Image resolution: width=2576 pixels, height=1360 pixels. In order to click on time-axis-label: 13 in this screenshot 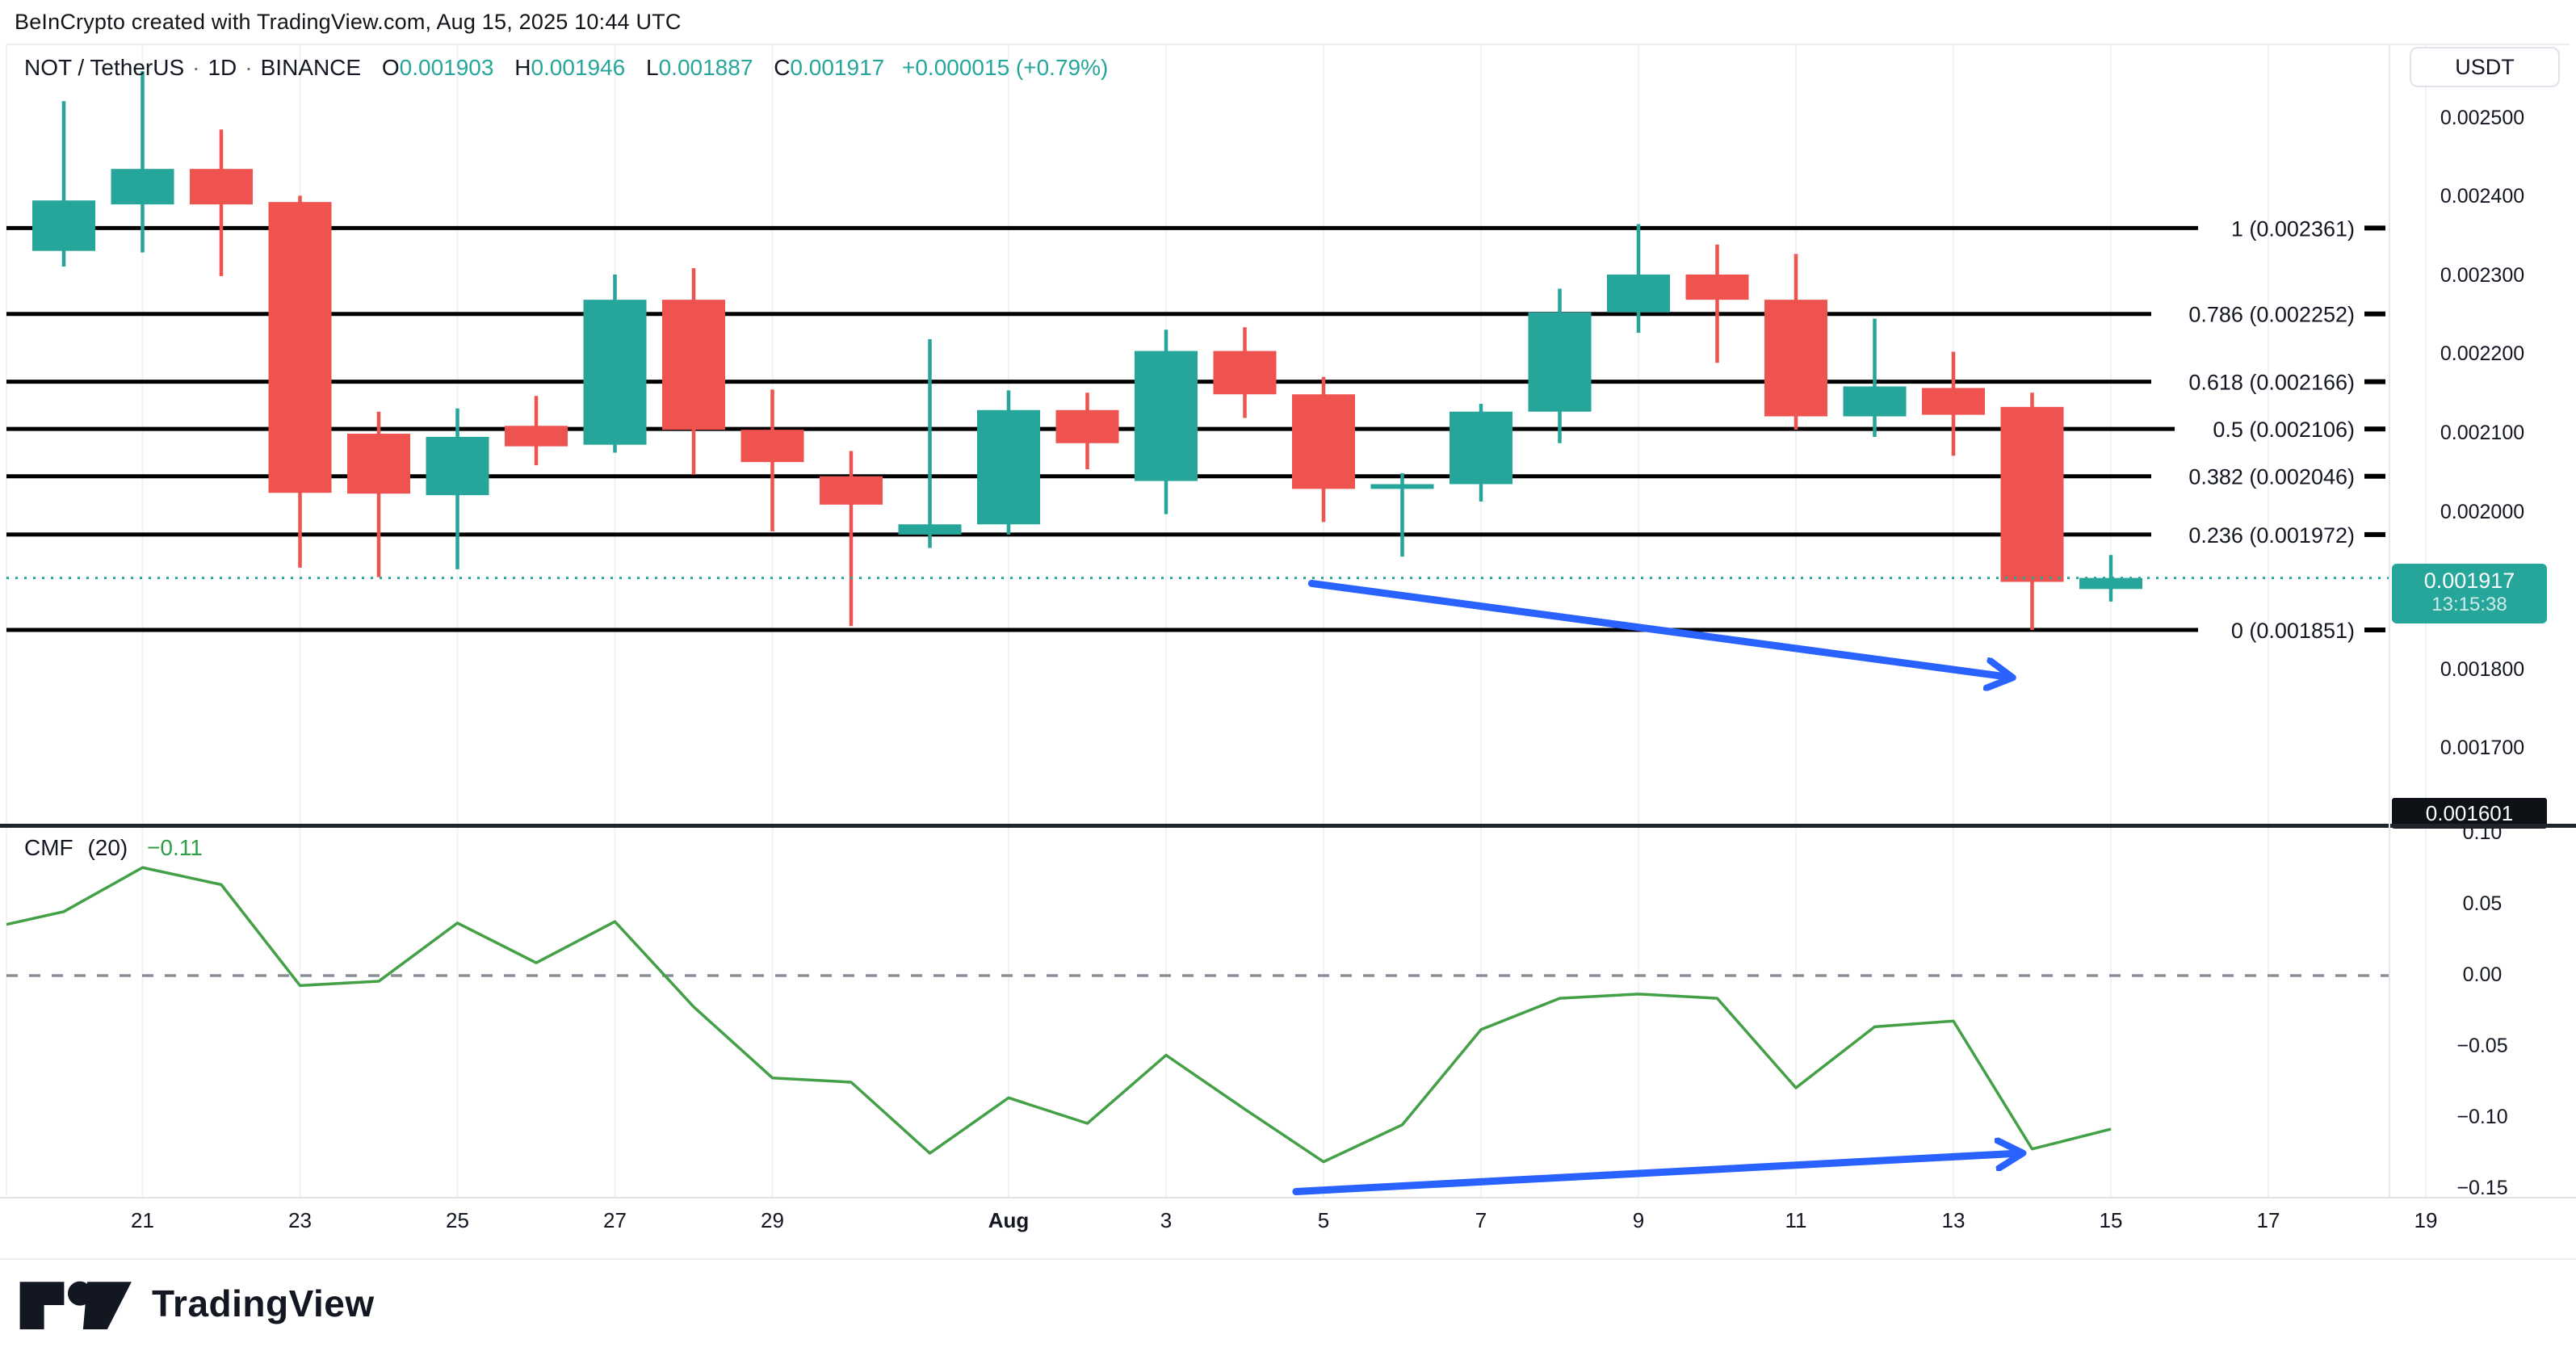, I will do `click(1954, 1220)`.